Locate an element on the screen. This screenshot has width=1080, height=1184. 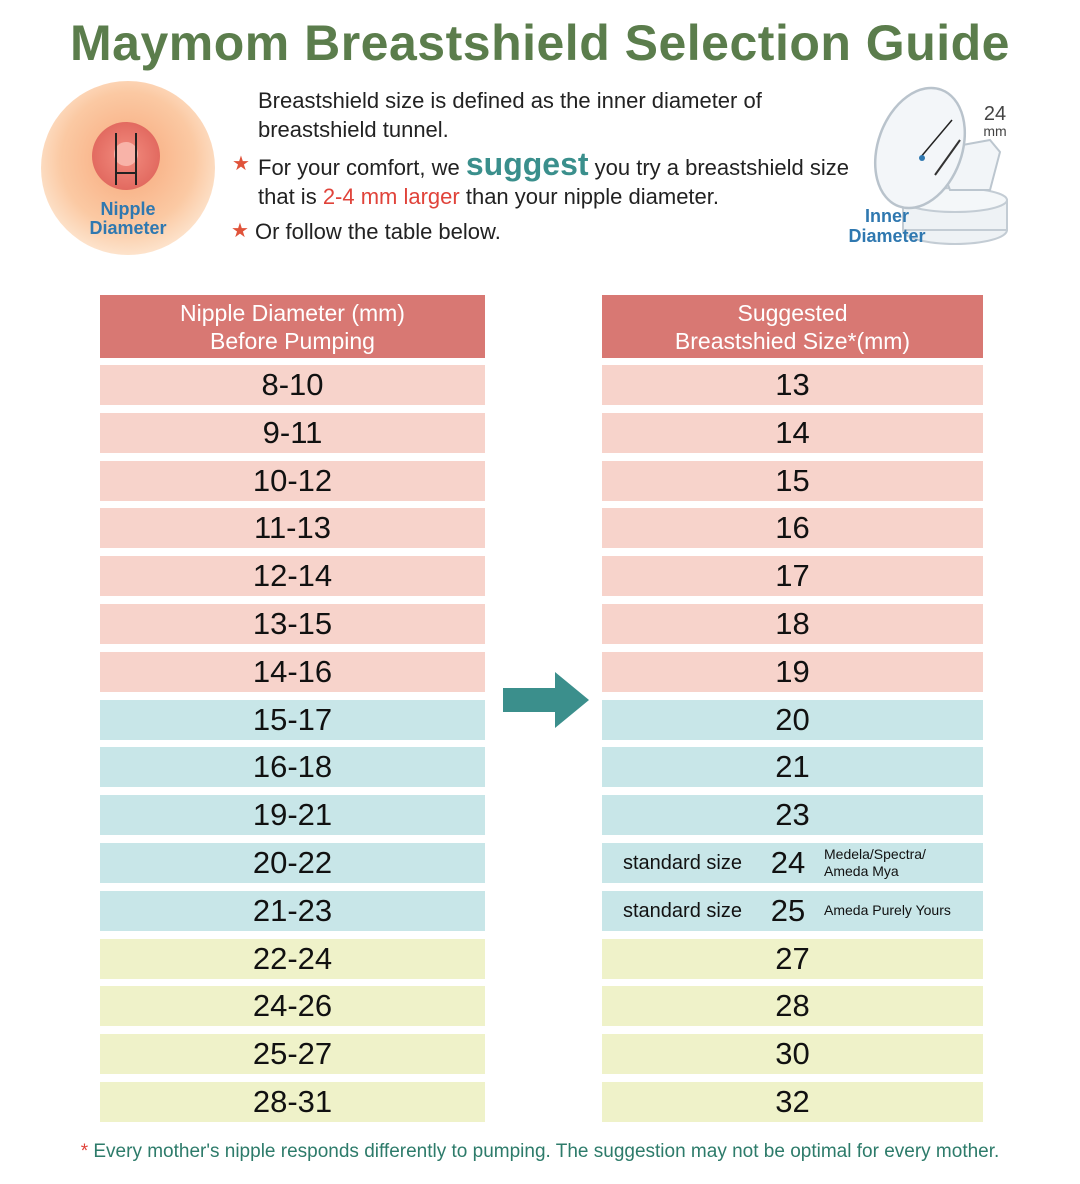
nipple-cell: 8-10 is located at coordinates (292, 385).